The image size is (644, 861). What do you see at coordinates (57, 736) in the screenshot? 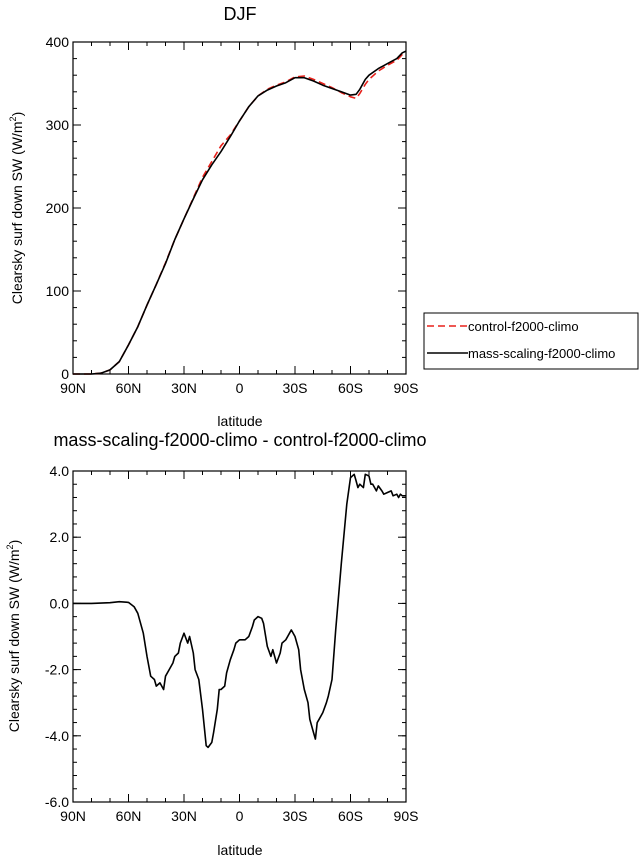
I see `bottom-y-tick-label: -4.0` at bounding box center [57, 736].